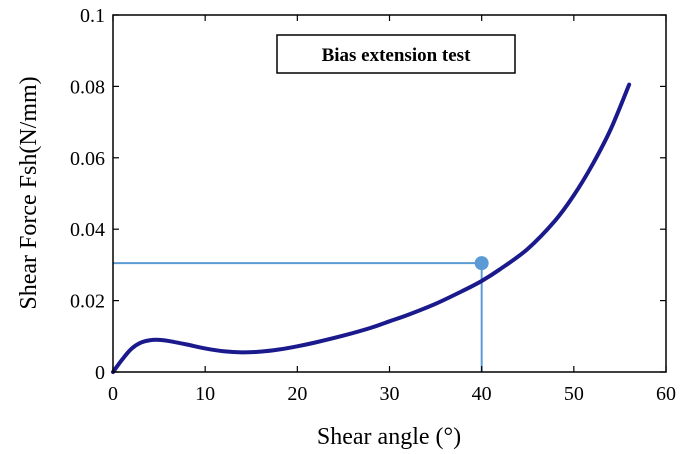 The image size is (687, 454). What do you see at coordinates (87, 87) in the screenshot?
I see `y-tick-label: 0.08` at bounding box center [87, 87].